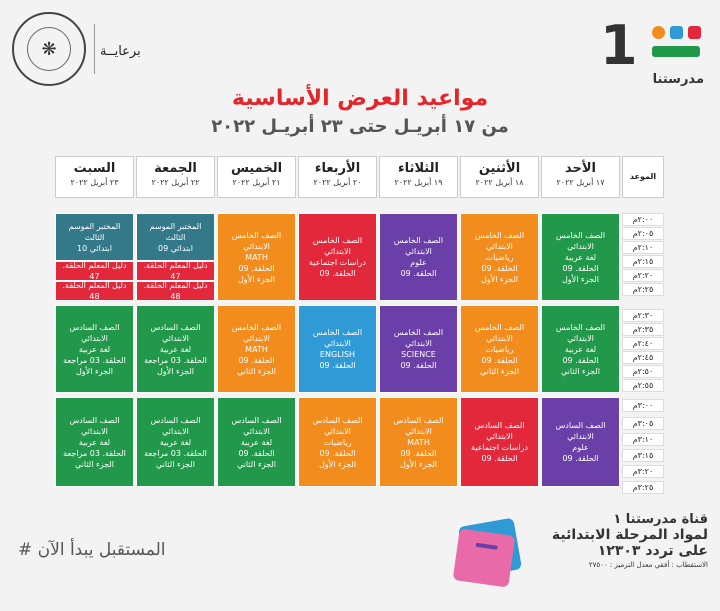 Image resolution: width=720 pixels, height=611 pixels. What do you see at coordinates (658, 32) in the screenshot?
I see `brand-dot-orange` at bounding box center [658, 32].